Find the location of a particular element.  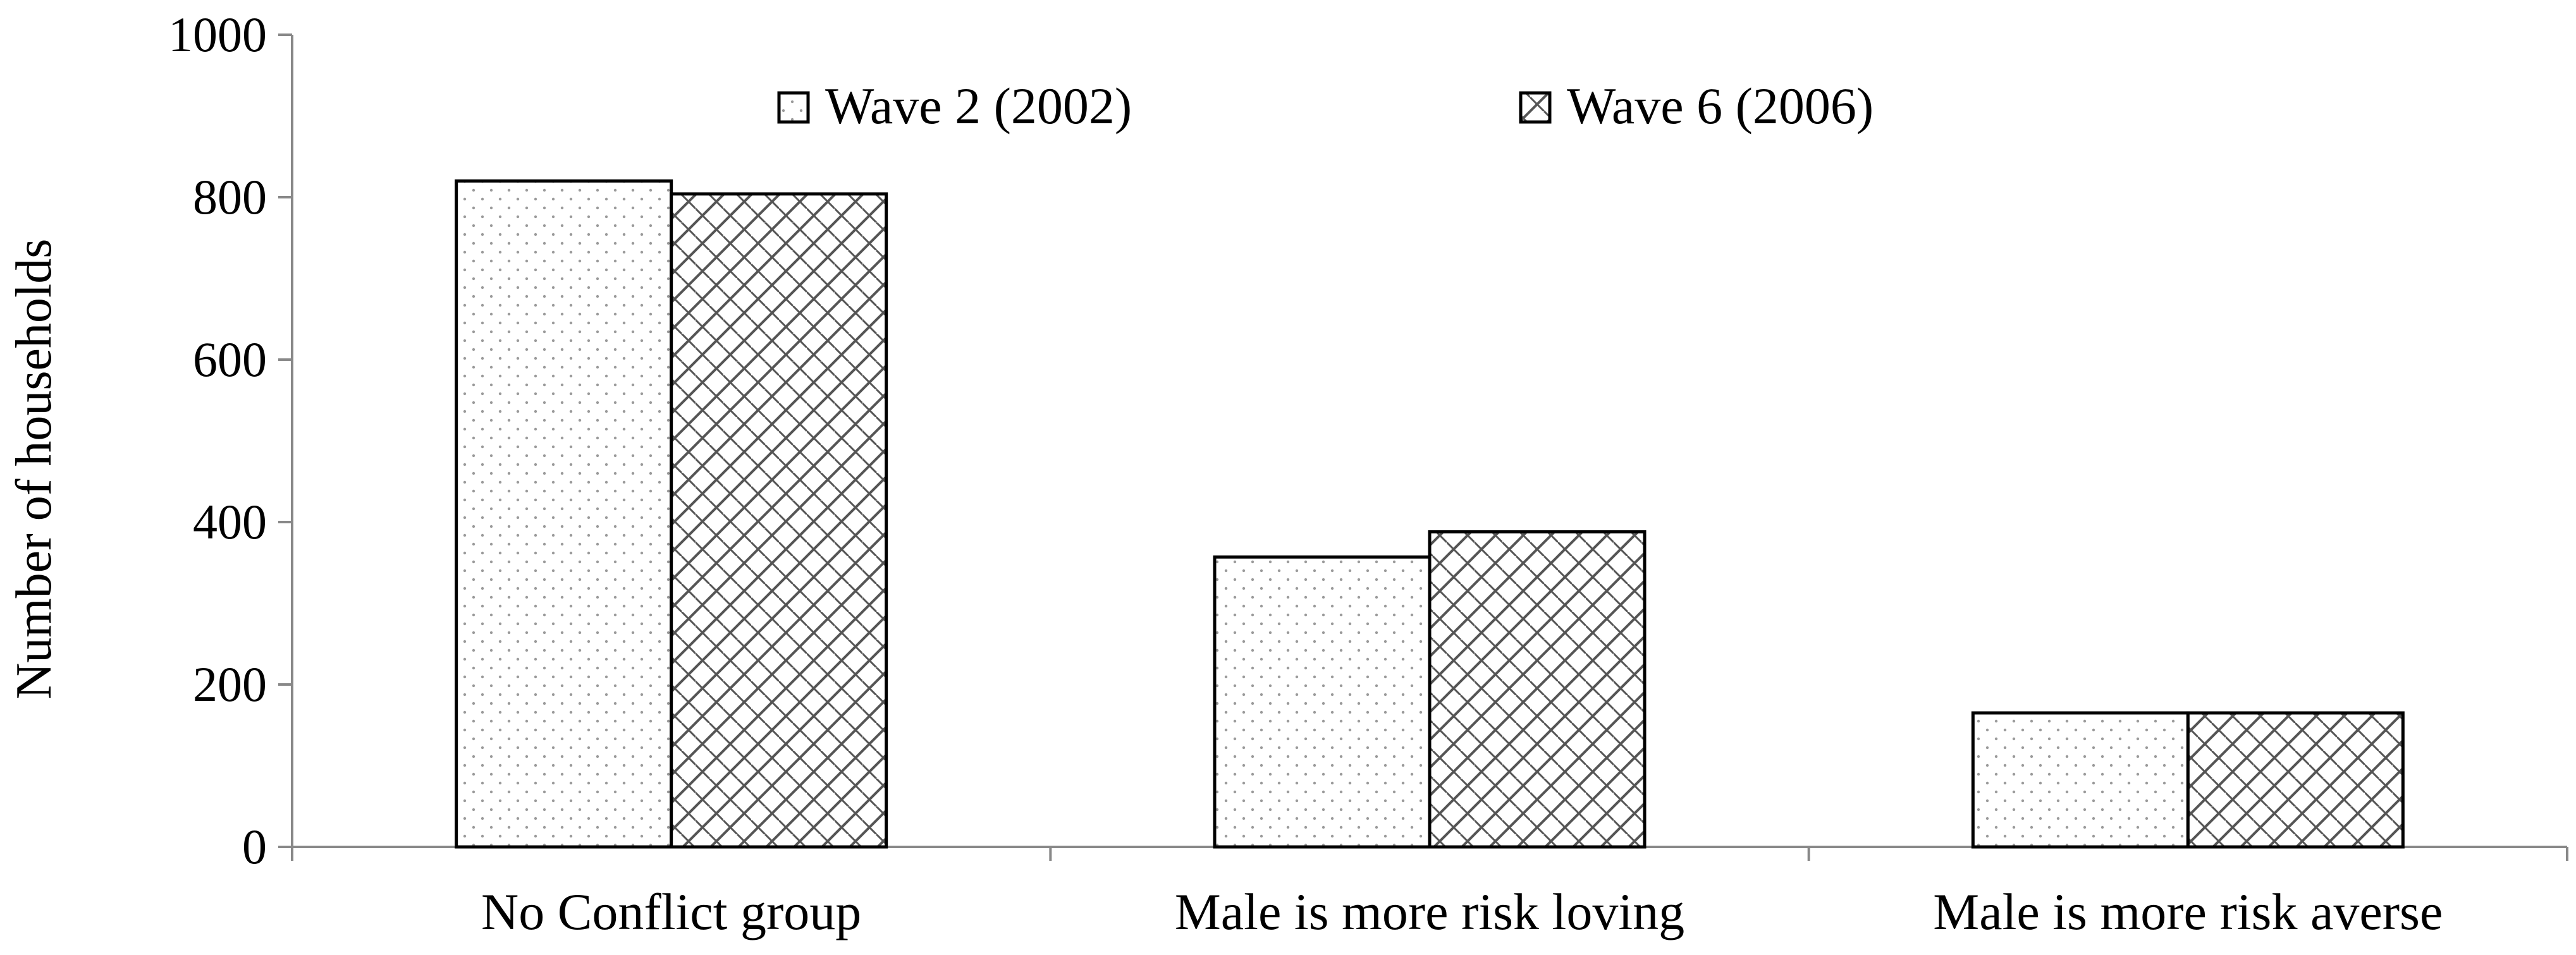

y-tick-label: 1000 is located at coordinates (217, 35).